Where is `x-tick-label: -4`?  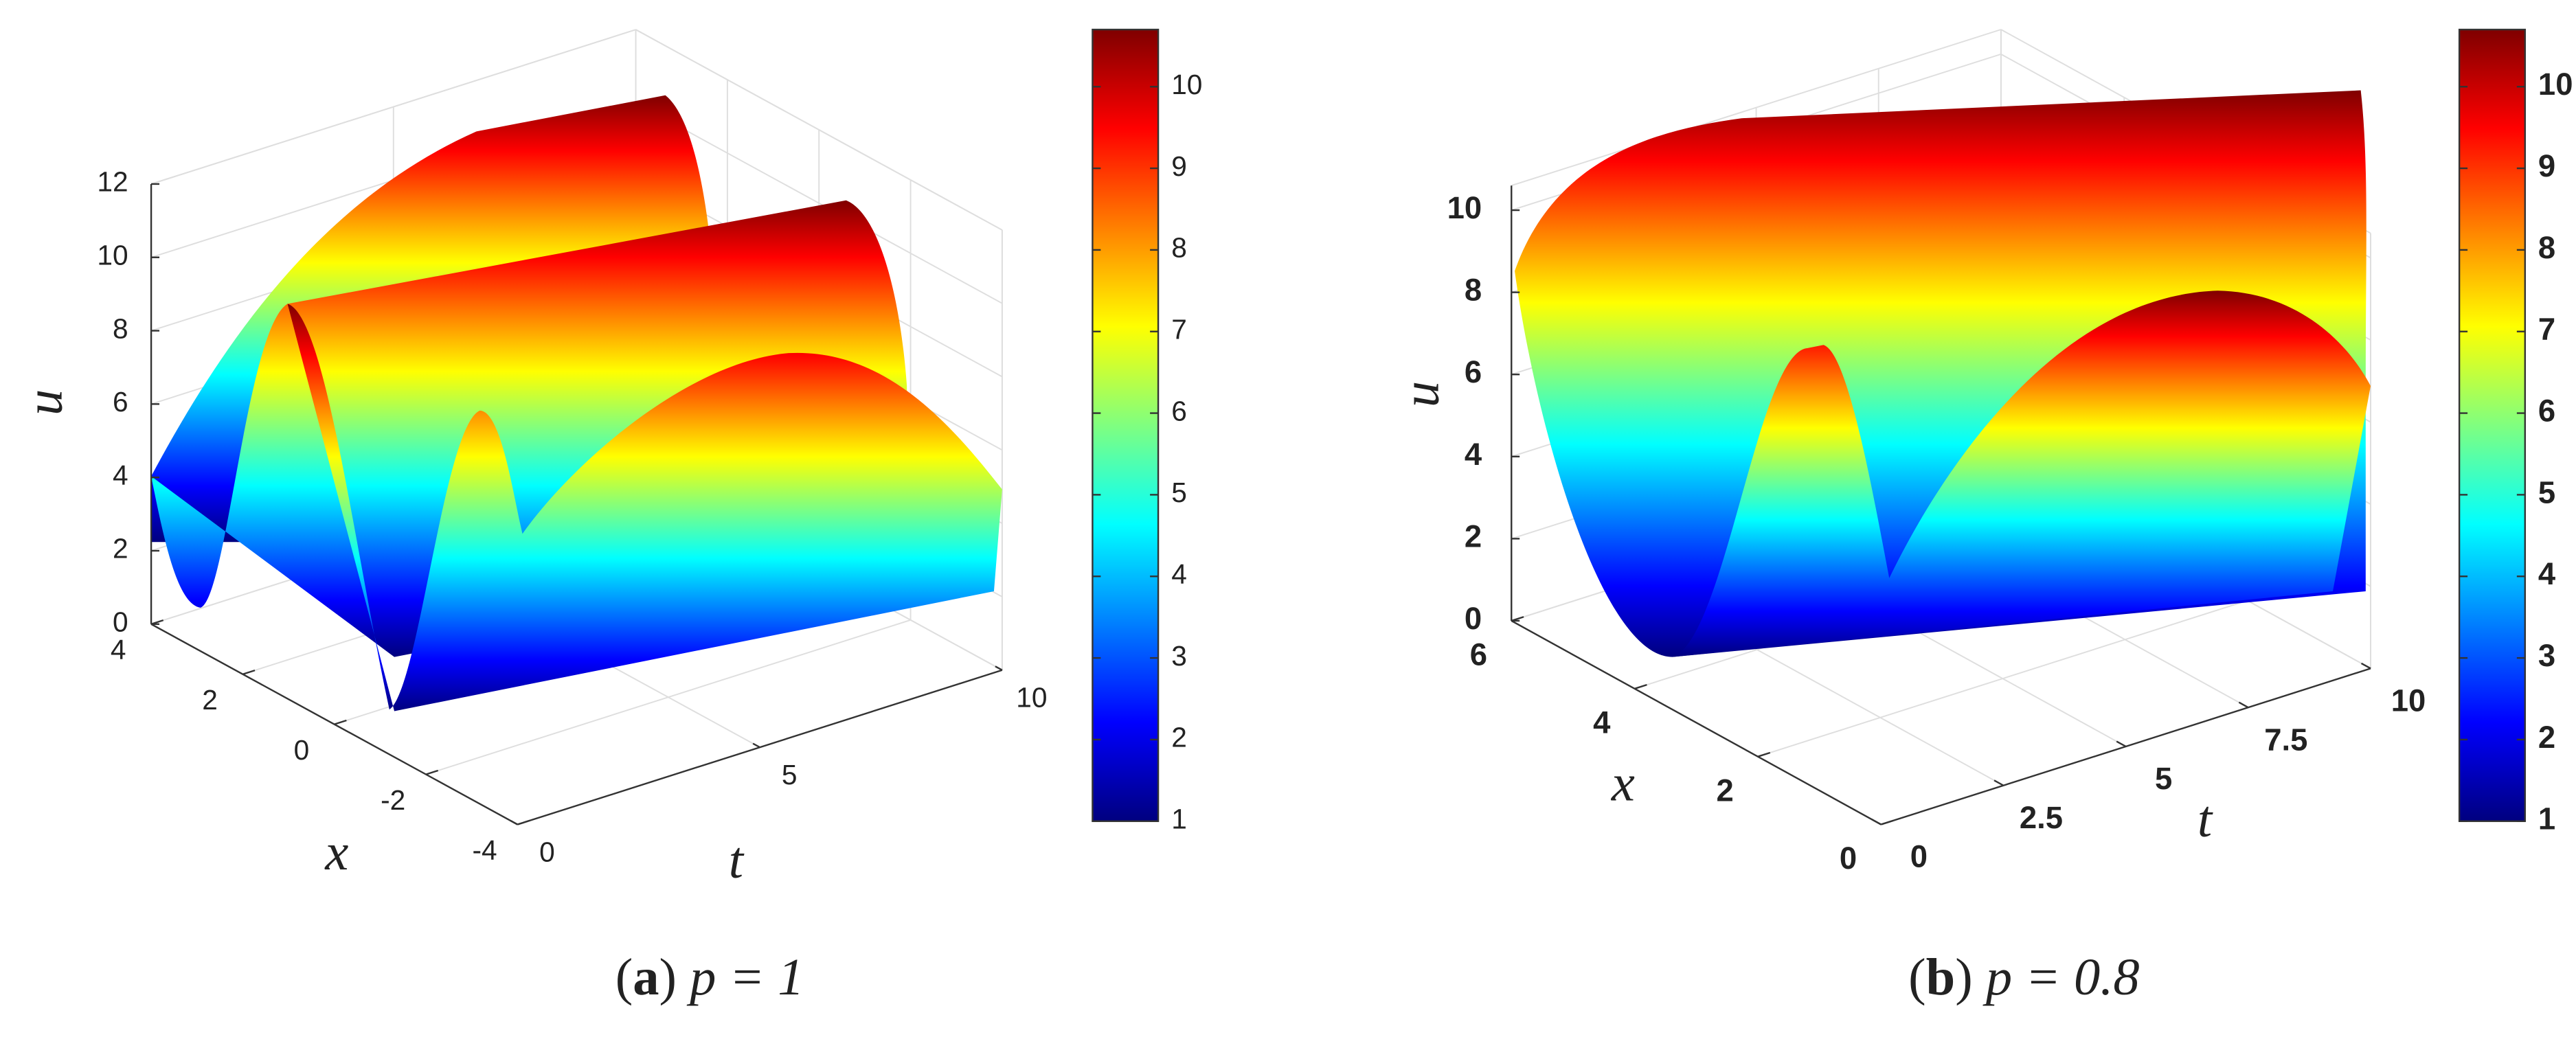 x-tick-label: -4 is located at coordinates (484, 850).